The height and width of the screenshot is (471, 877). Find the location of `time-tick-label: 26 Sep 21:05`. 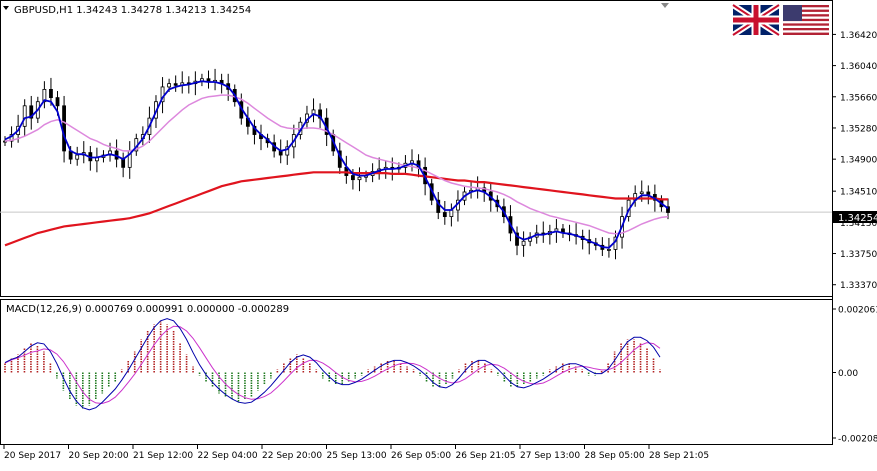

time-tick-label: 26 Sep 21:05 is located at coordinates (486, 456).